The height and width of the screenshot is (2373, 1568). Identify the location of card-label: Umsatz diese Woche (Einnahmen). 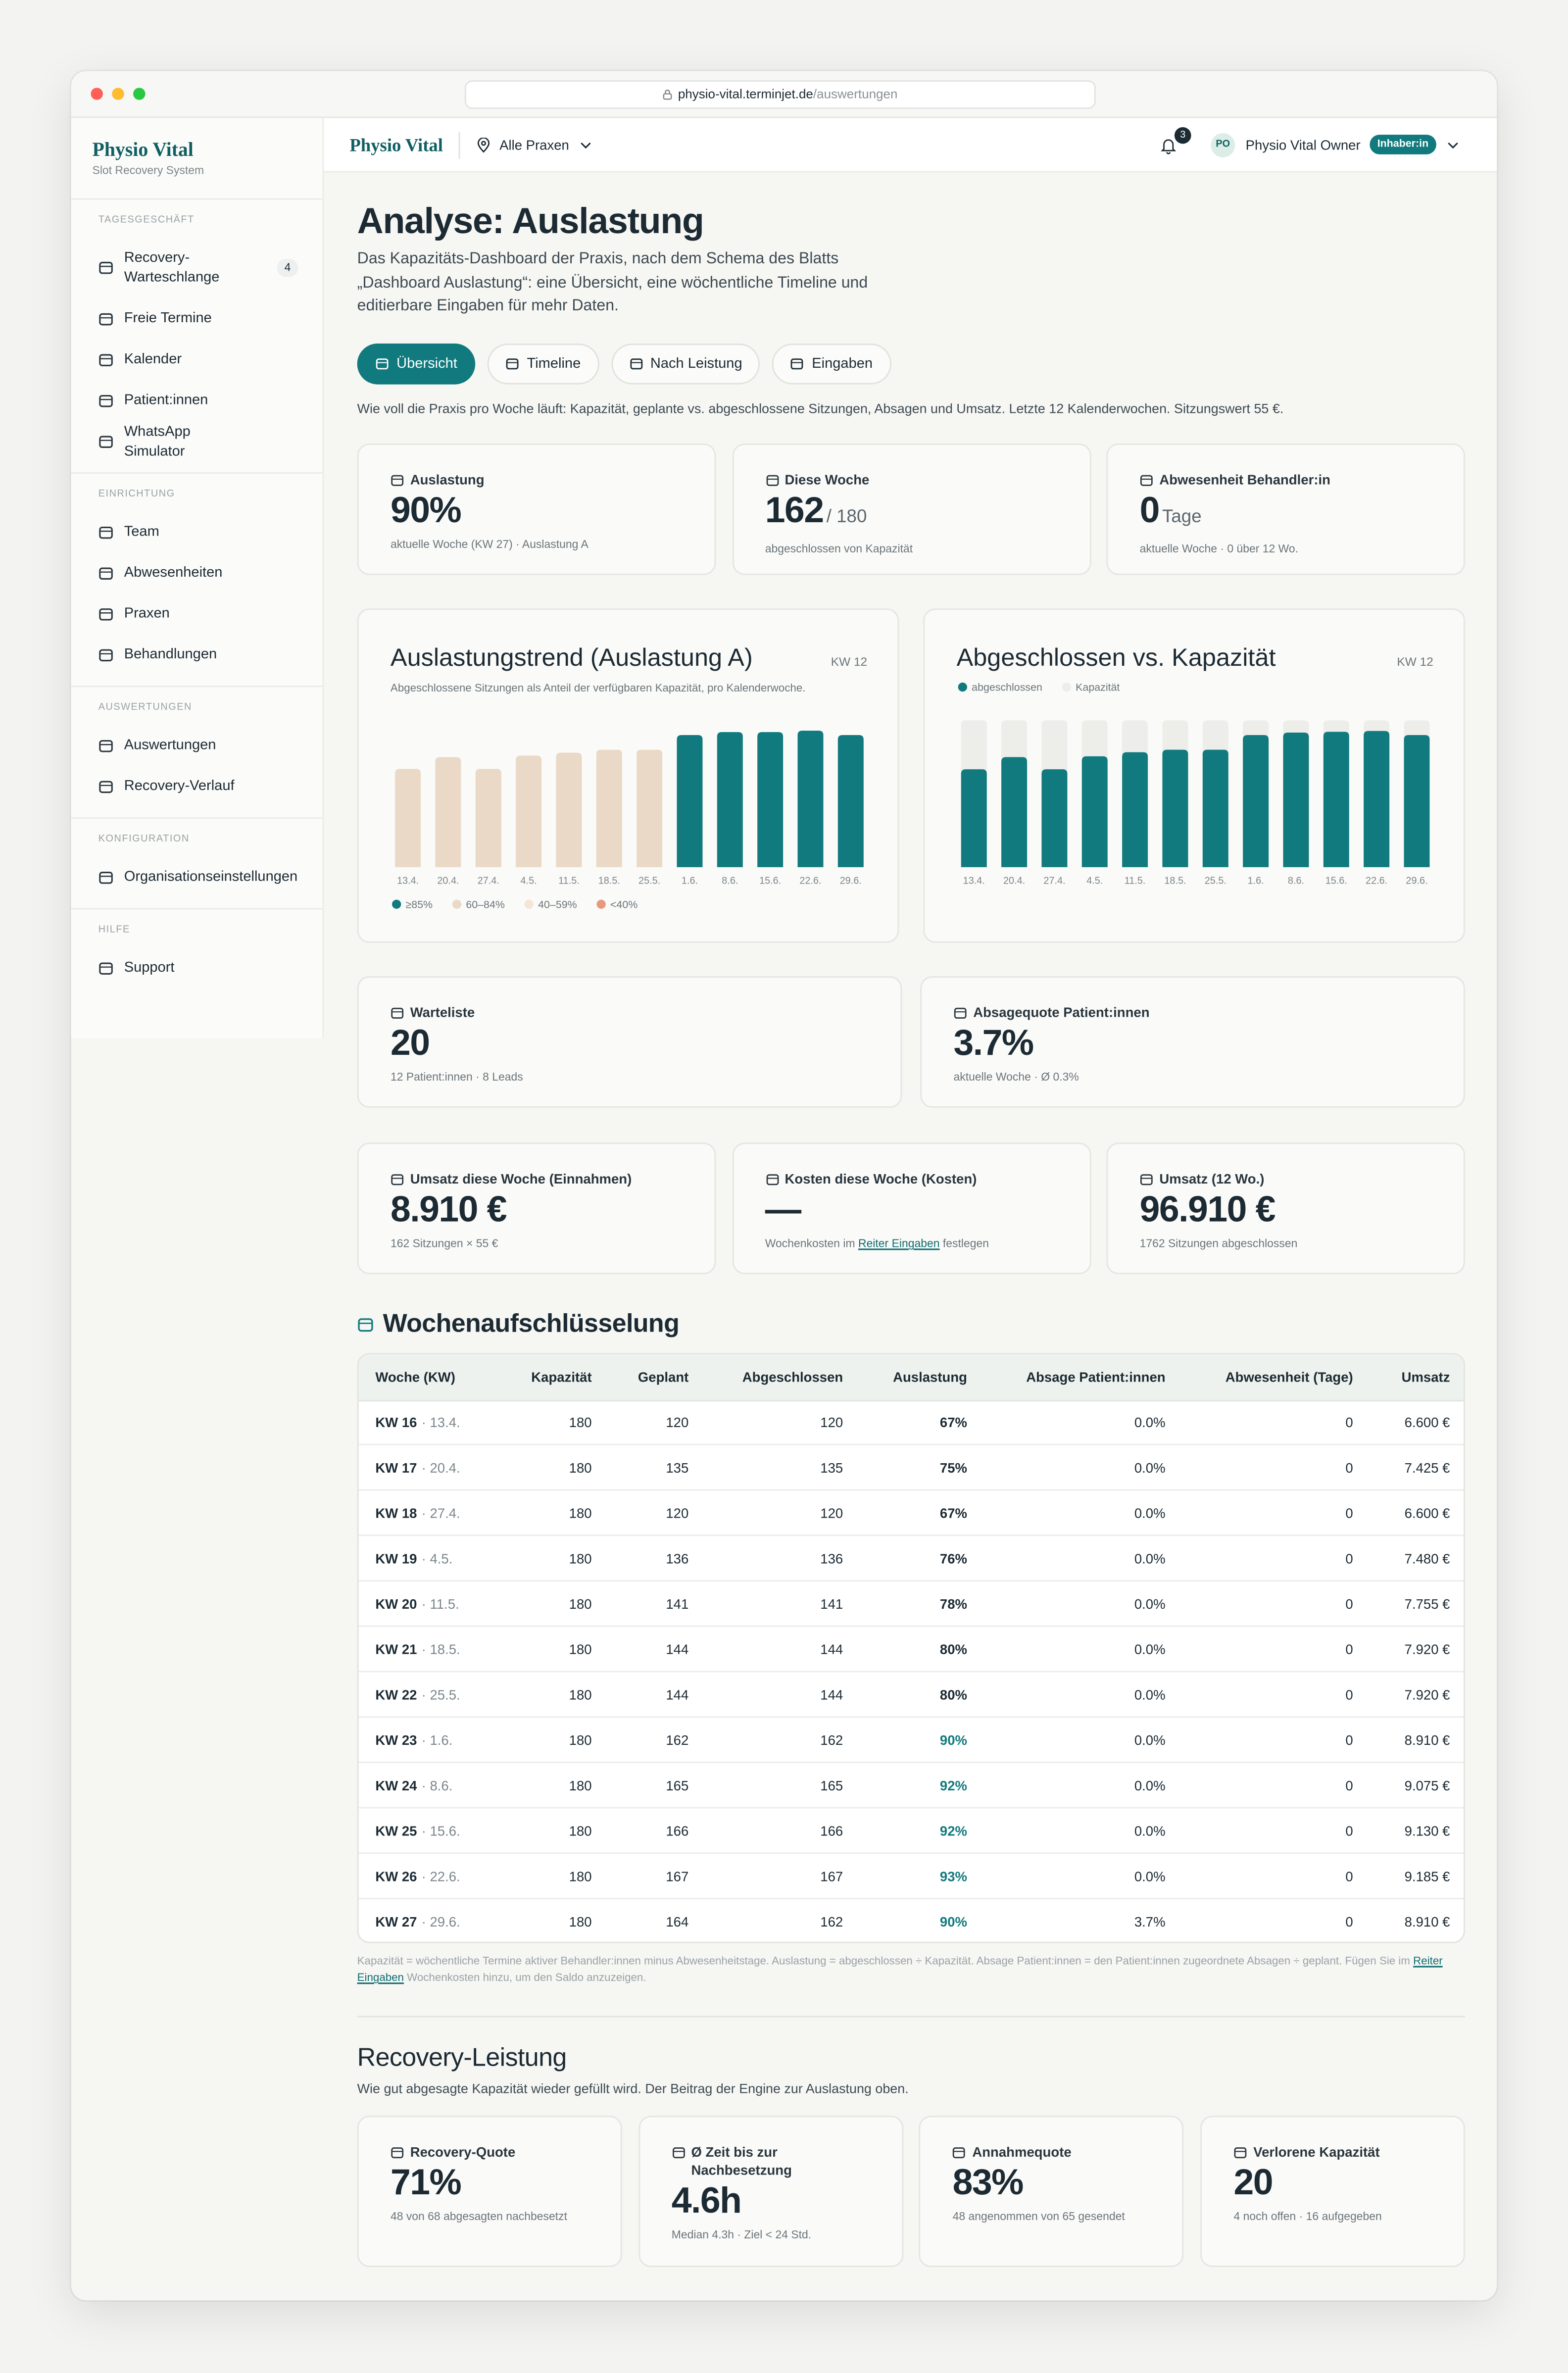
(537, 1179).